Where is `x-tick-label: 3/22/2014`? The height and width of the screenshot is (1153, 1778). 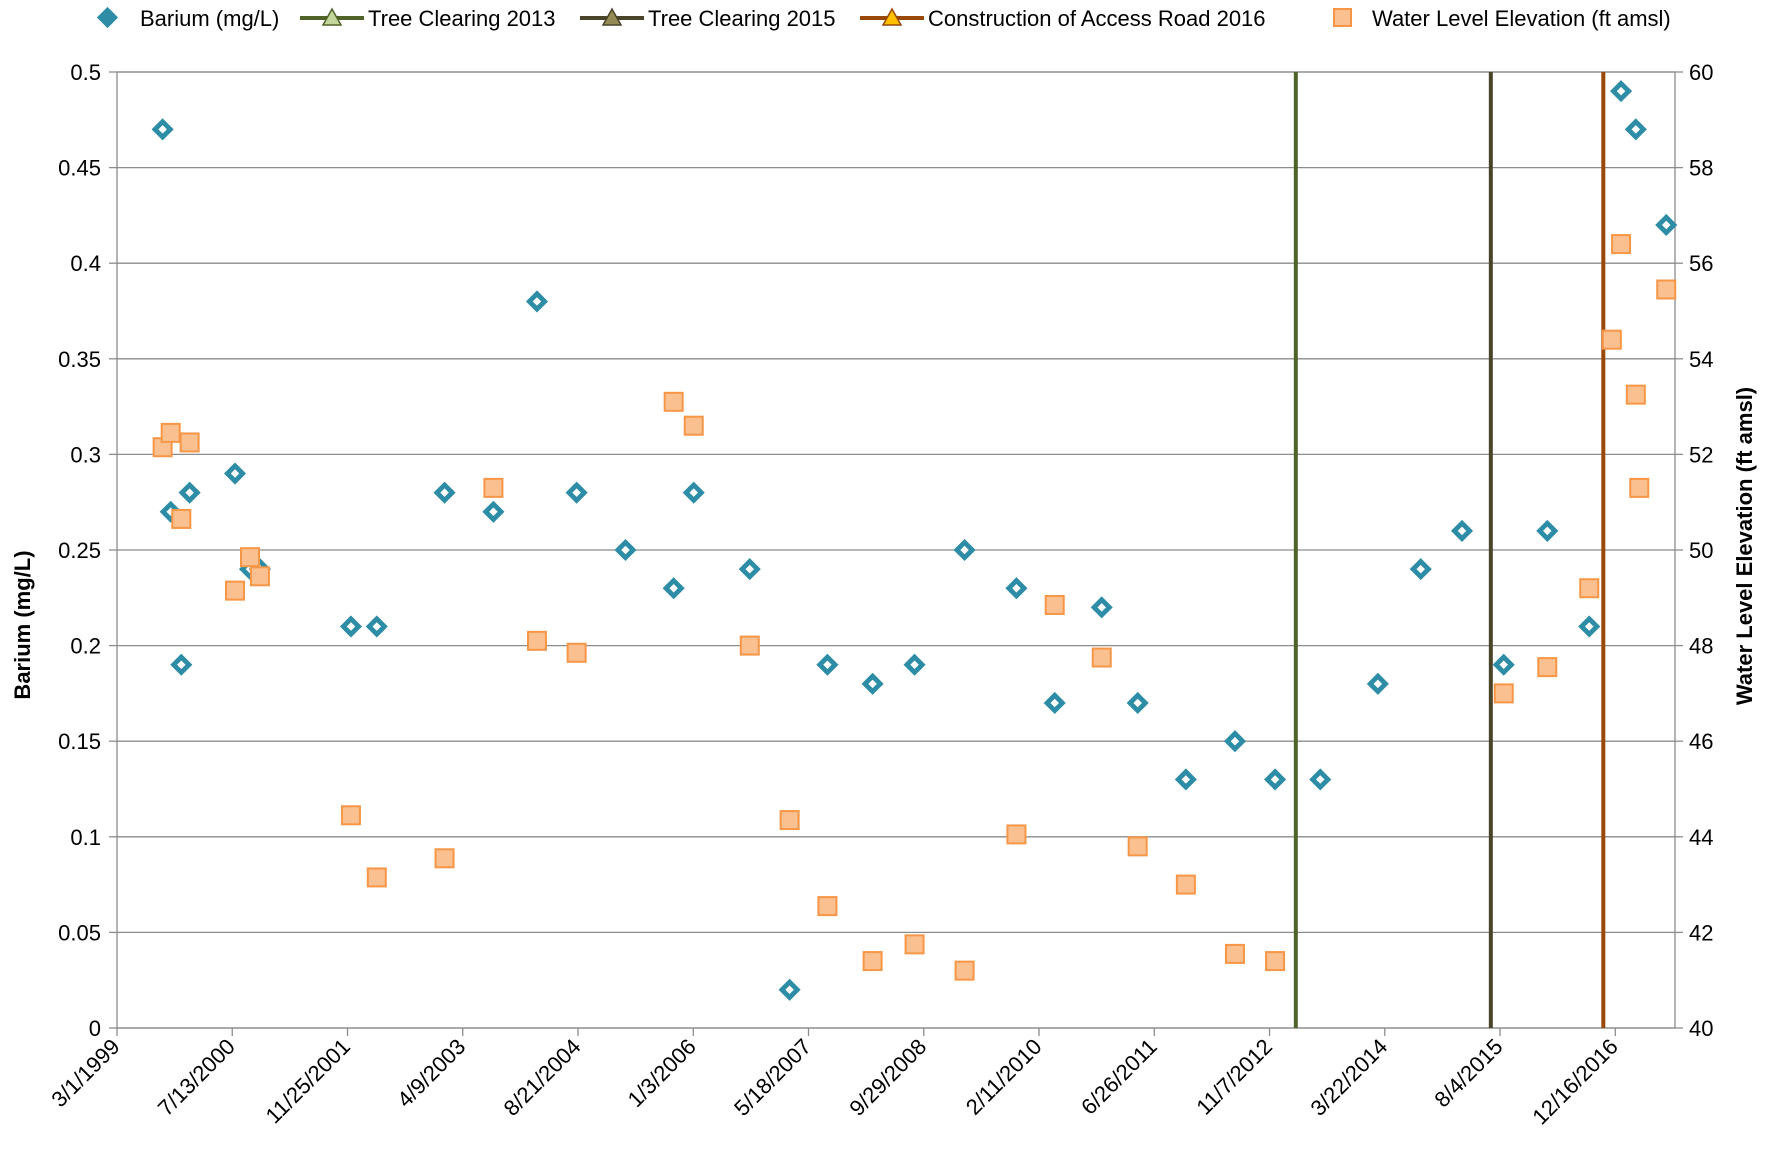
x-tick-label: 3/22/2014 is located at coordinates (1348, 1077).